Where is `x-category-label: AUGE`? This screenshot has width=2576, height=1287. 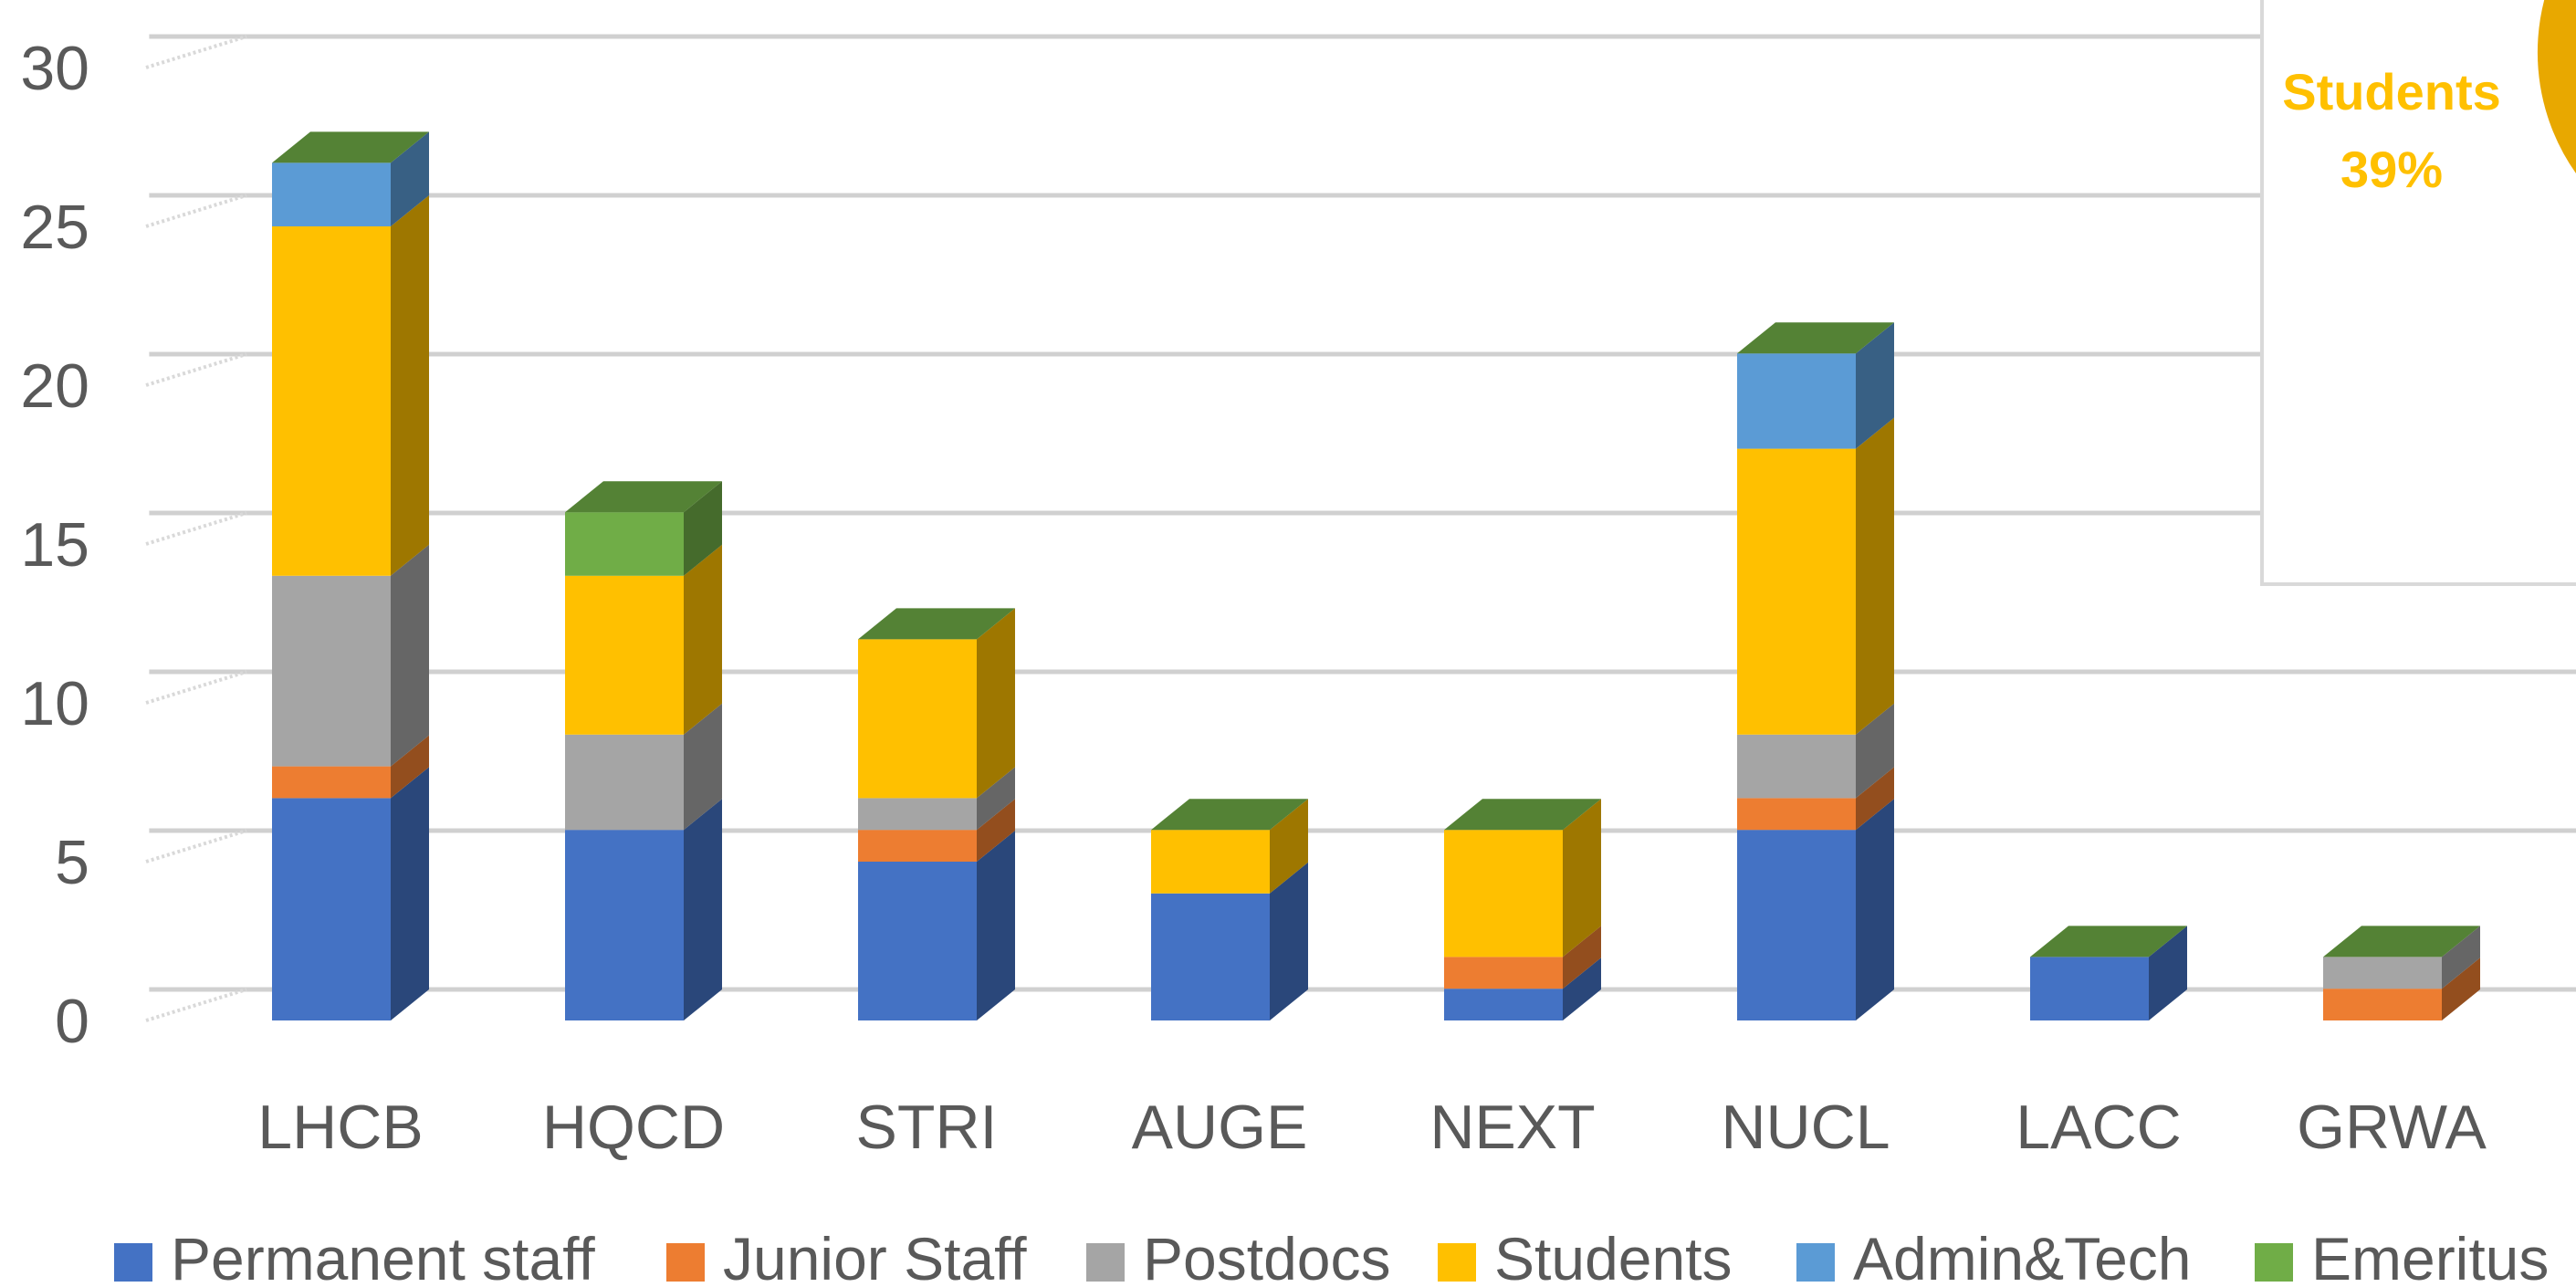 x-category-label: AUGE is located at coordinates (1220, 1127).